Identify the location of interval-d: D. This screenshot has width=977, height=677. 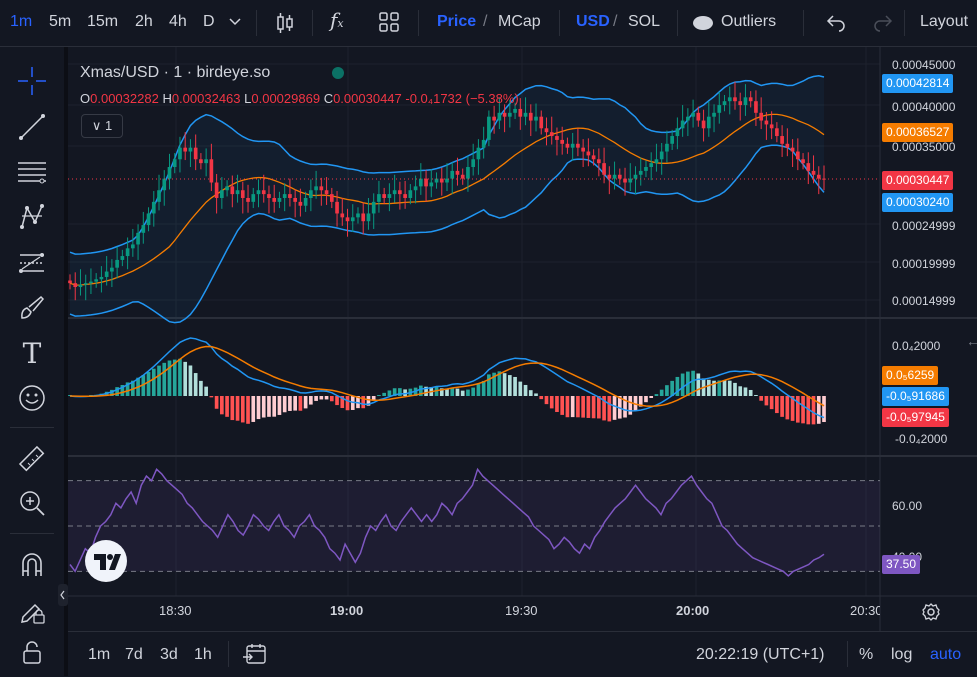
(209, 21).